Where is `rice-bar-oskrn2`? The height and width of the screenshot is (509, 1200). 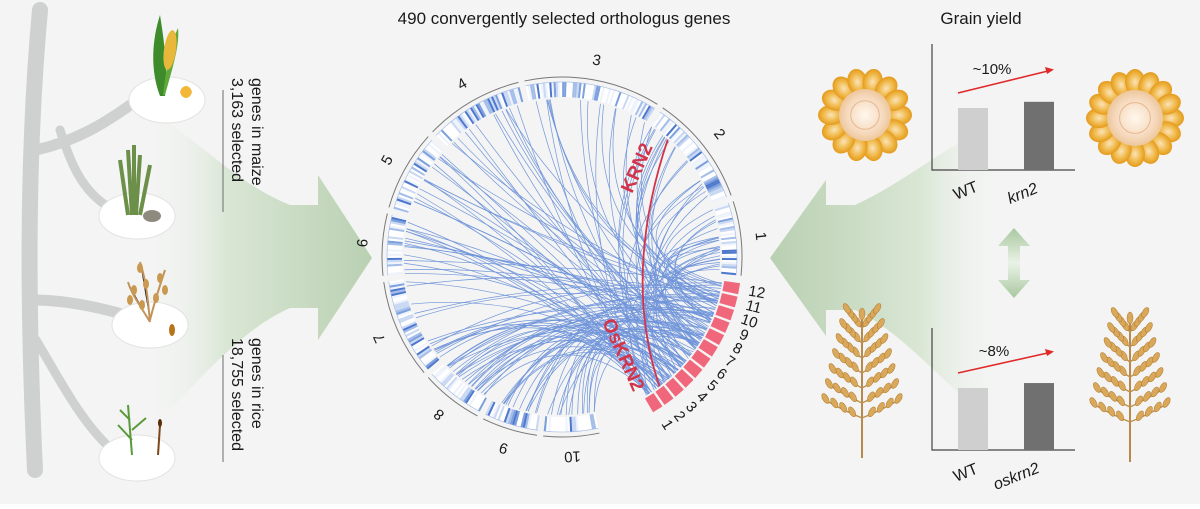 rice-bar-oskrn2 is located at coordinates (1039, 416).